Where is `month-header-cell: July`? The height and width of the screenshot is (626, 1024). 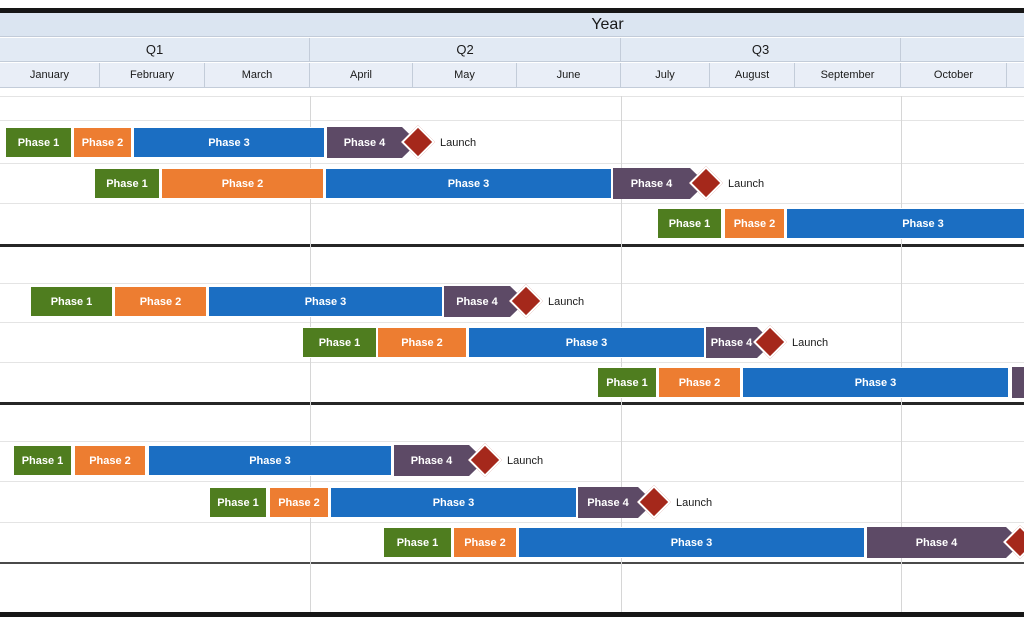
month-header-cell: July is located at coordinates (665, 75).